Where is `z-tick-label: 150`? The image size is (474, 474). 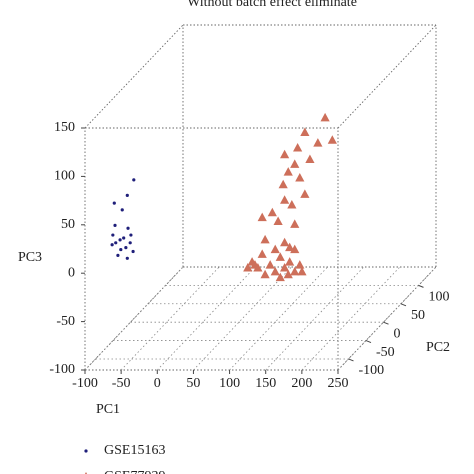 z-tick-label: 150 is located at coordinates (64, 127).